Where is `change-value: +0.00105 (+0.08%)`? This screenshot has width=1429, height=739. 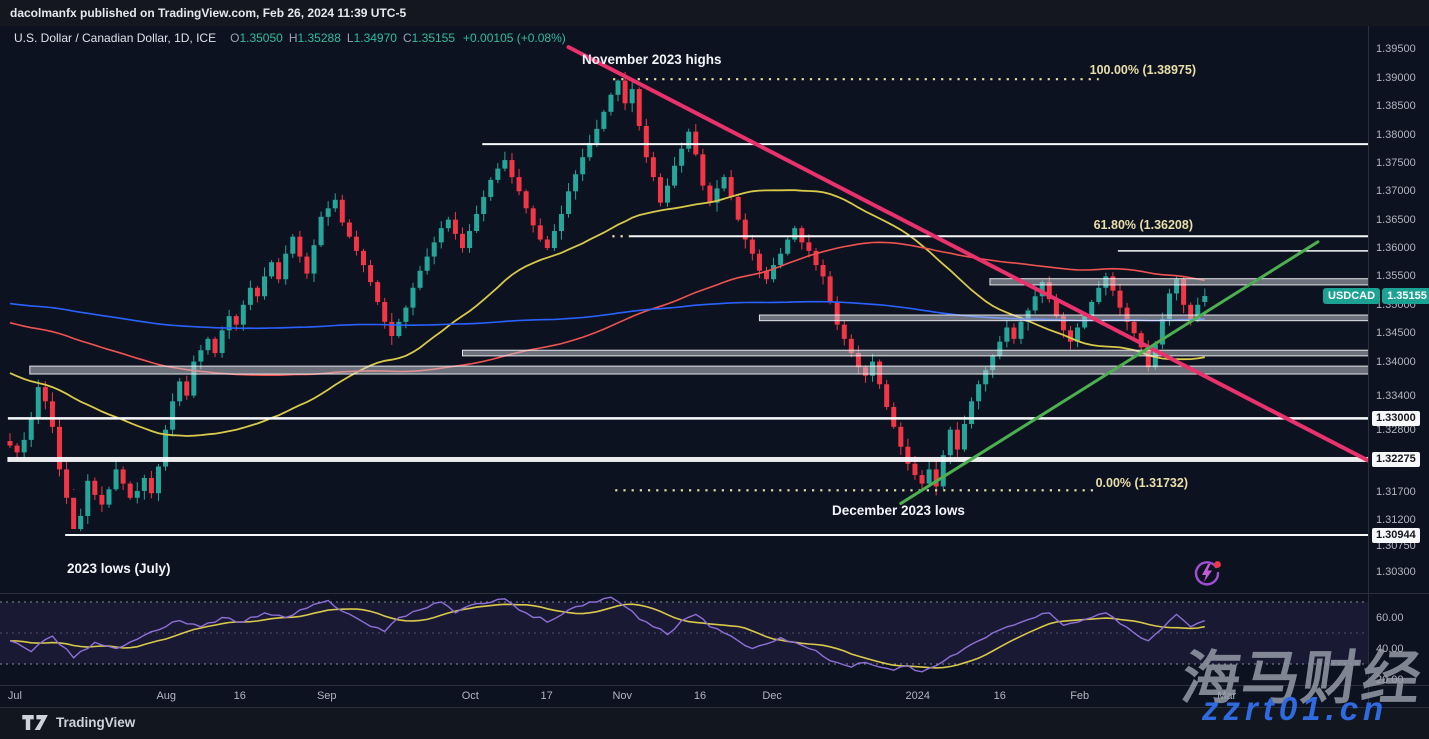
change-value: +0.00105 (+0.08%) is located at coordinates (514, 38).